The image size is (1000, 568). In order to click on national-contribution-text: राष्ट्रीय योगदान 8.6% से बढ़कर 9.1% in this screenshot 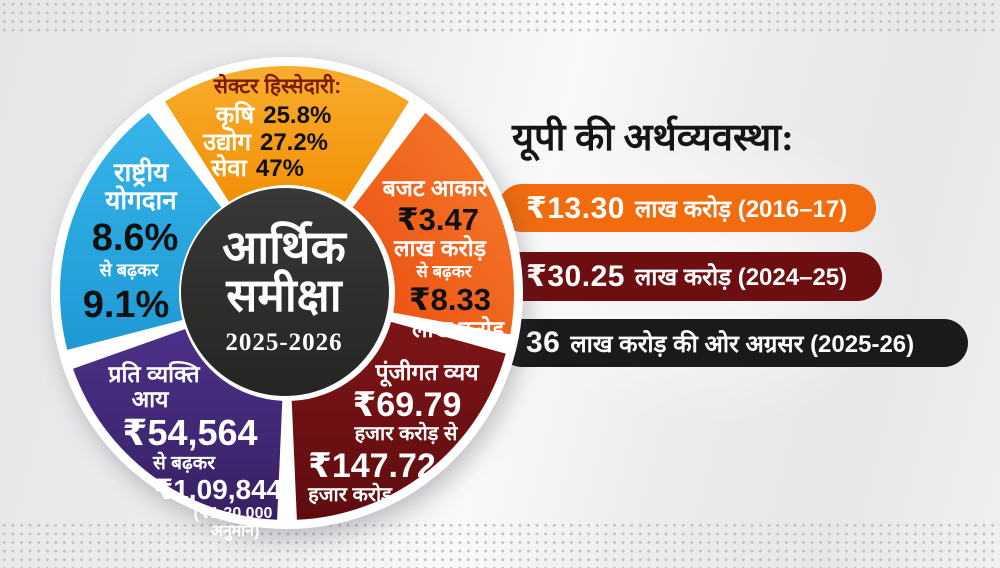, I will do `click(130, 241)`.